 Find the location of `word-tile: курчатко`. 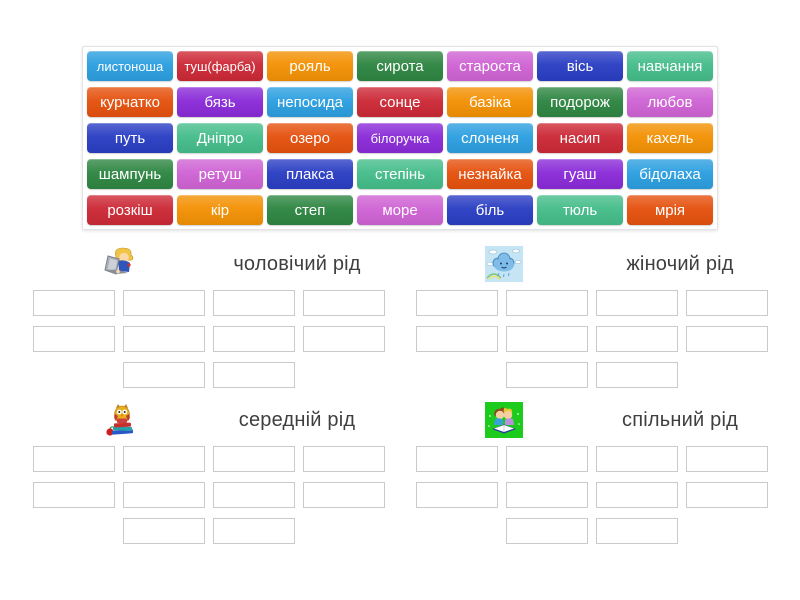

word-tile: курчатко is located at coordinates (130, 102).